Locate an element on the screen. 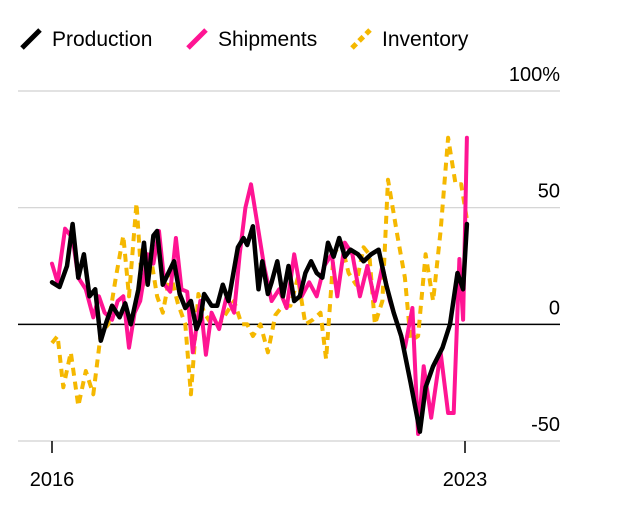 The image size is (631, 514). y-tick-label: 0 is located at coordinates (554, 308).